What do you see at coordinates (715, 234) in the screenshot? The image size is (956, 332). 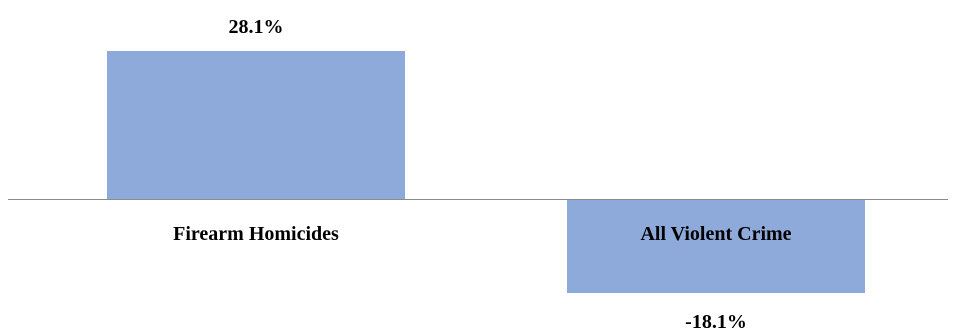 I see `category-label: All Violent Crime` at bounding box center [715, 234].